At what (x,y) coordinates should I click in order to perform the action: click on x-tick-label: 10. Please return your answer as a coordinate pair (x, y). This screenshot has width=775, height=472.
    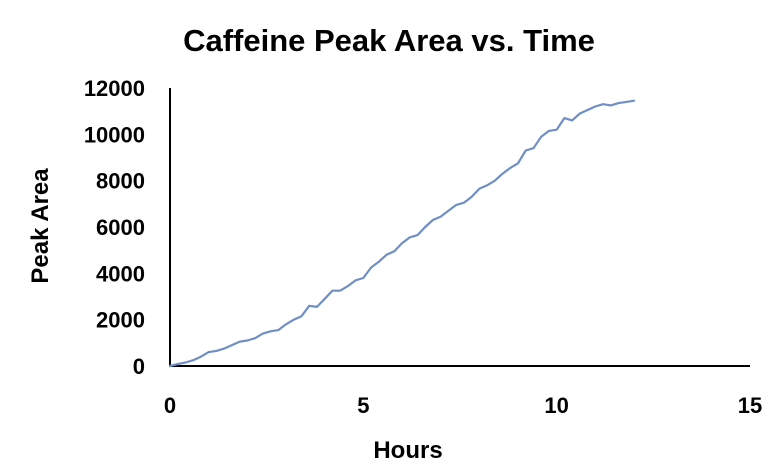
    Looking at the image, I should click on (556, 405).